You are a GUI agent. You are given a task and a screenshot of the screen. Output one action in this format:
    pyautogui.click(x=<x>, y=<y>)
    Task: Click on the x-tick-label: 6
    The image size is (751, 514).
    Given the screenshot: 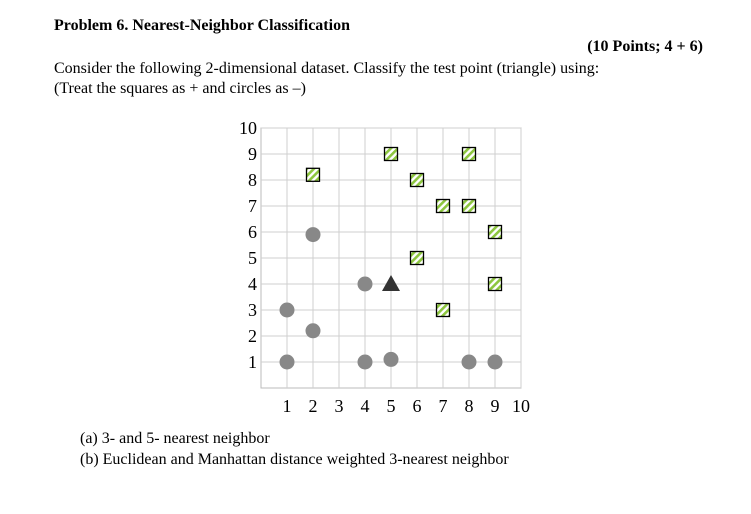 What is the action you would take?
    pyautogui.click(x=417, y=406)
    